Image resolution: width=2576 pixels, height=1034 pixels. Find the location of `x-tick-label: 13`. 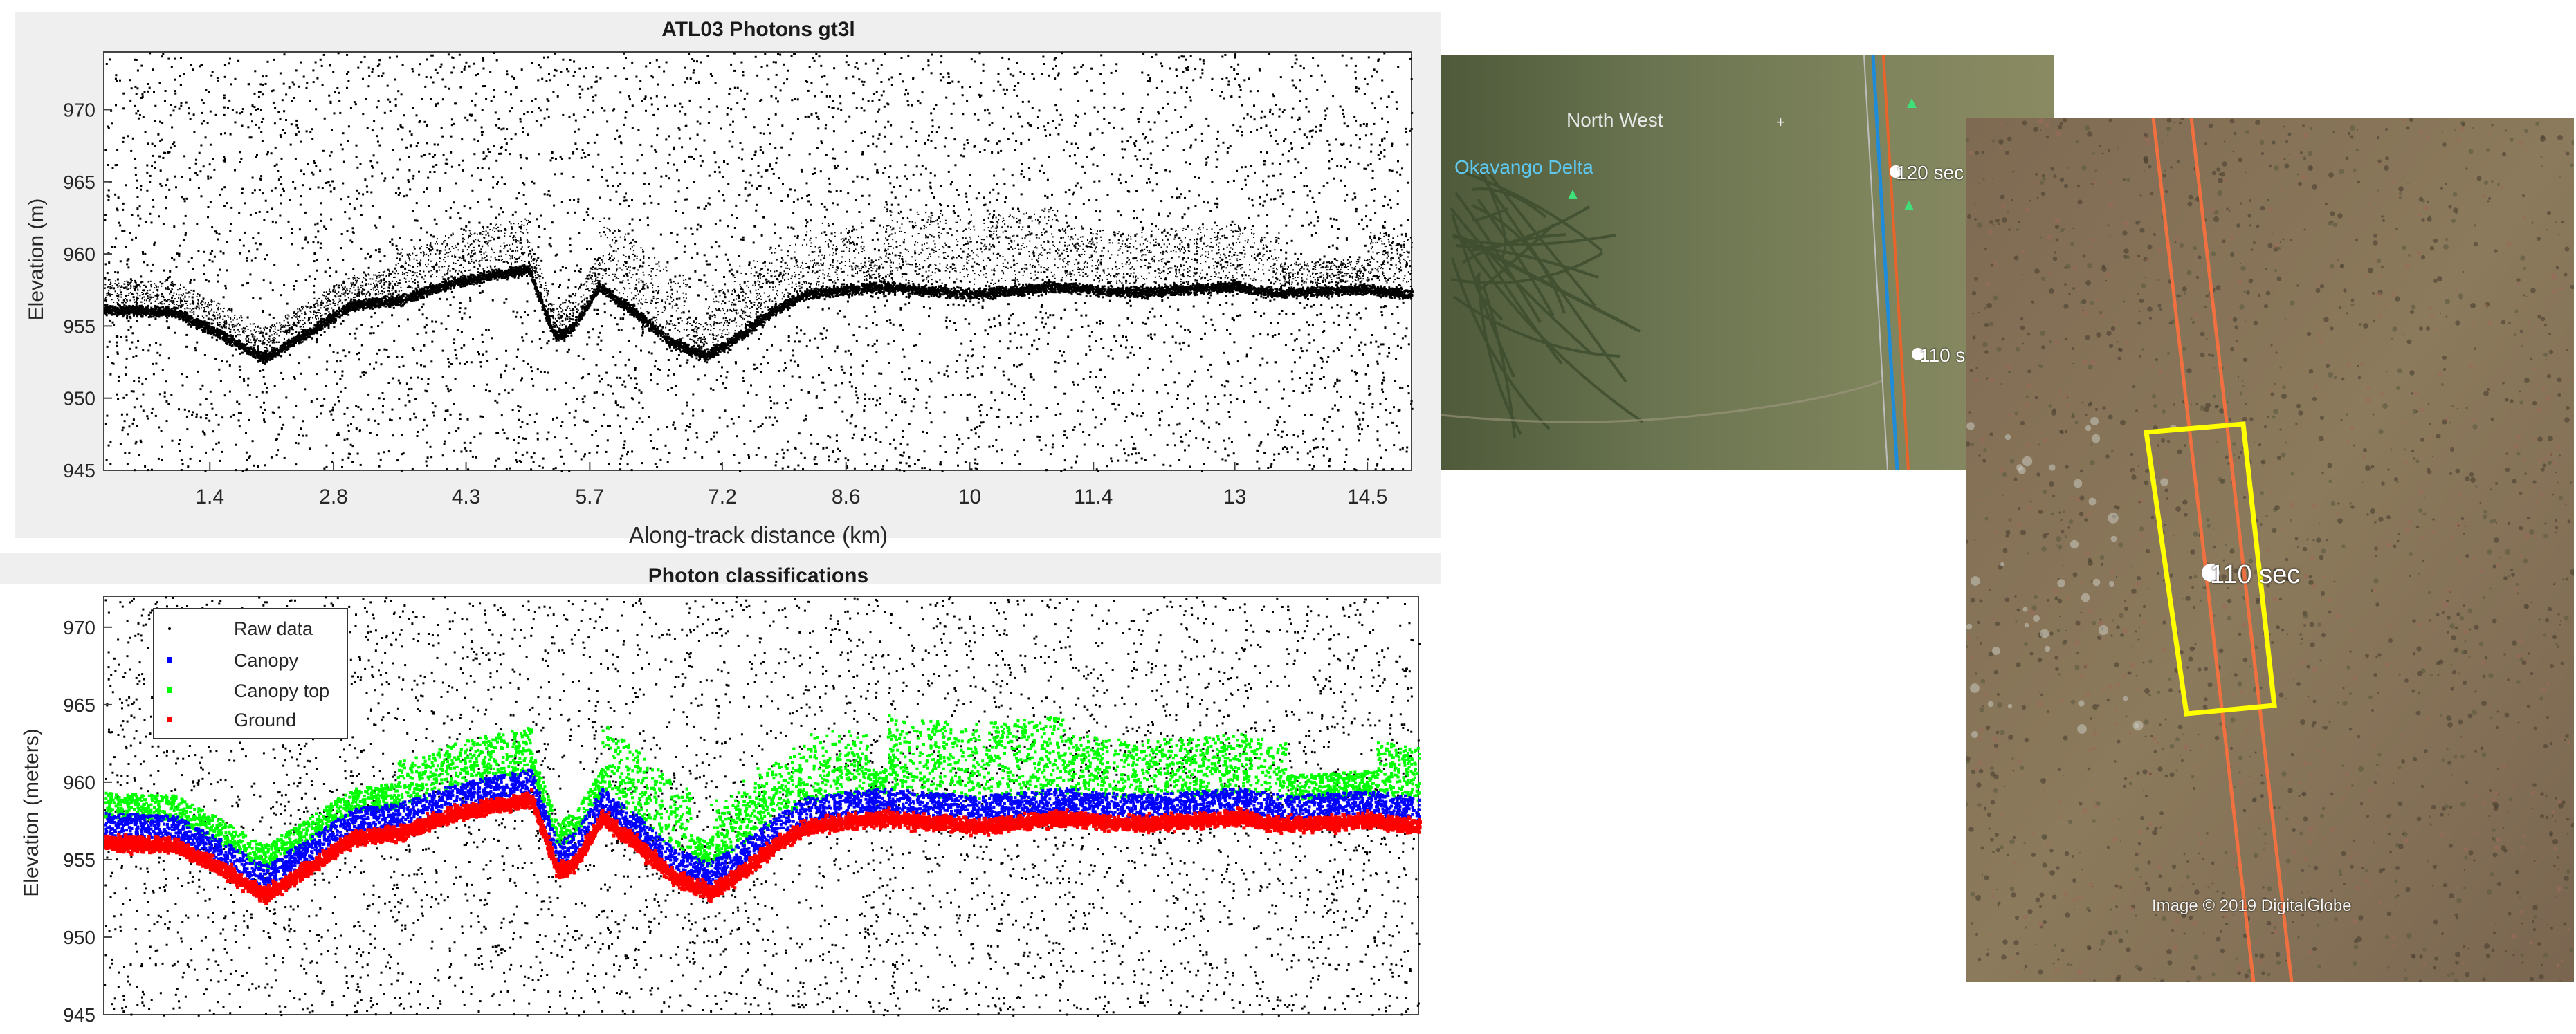

x-tick-label: 13 is located at coordinates (1235, 497).